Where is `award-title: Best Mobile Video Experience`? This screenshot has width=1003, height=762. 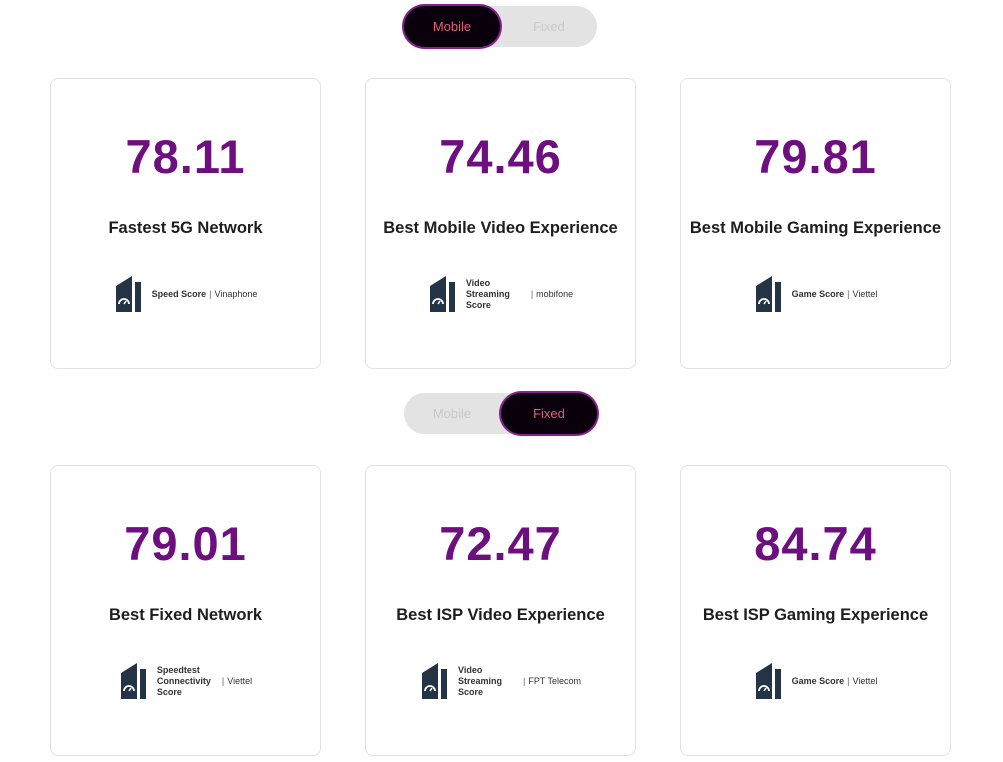
award-title: Best Mobile Video Experience is located at coordinates (500, 228).